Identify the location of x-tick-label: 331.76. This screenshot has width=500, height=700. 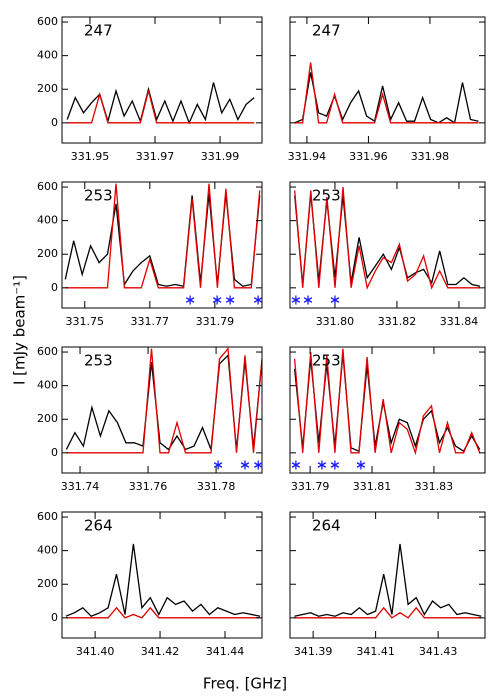
(148, 486).